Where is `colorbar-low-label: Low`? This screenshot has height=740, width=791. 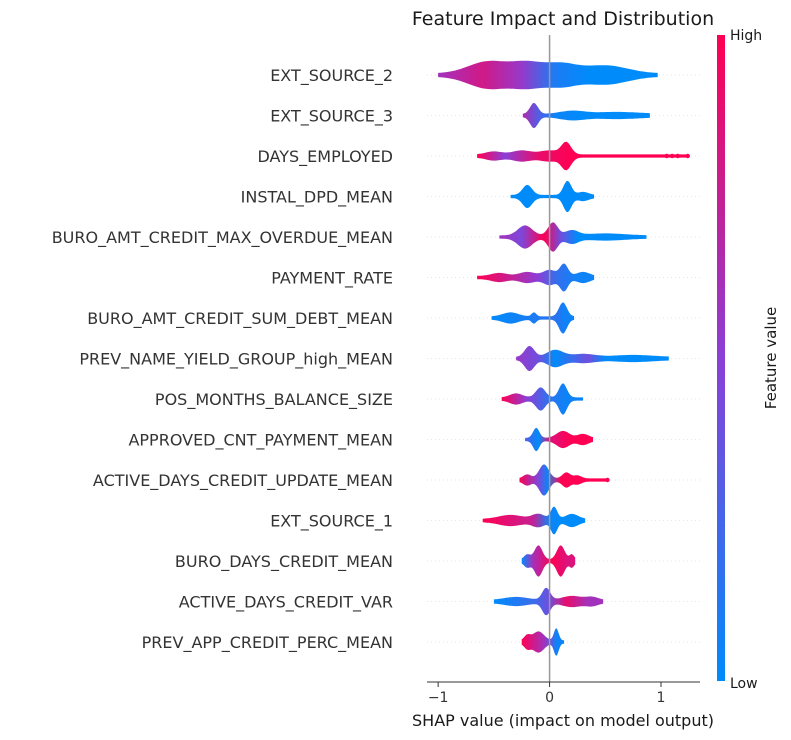 colorbar-low-label: Low is located at coordinates (744, 684).